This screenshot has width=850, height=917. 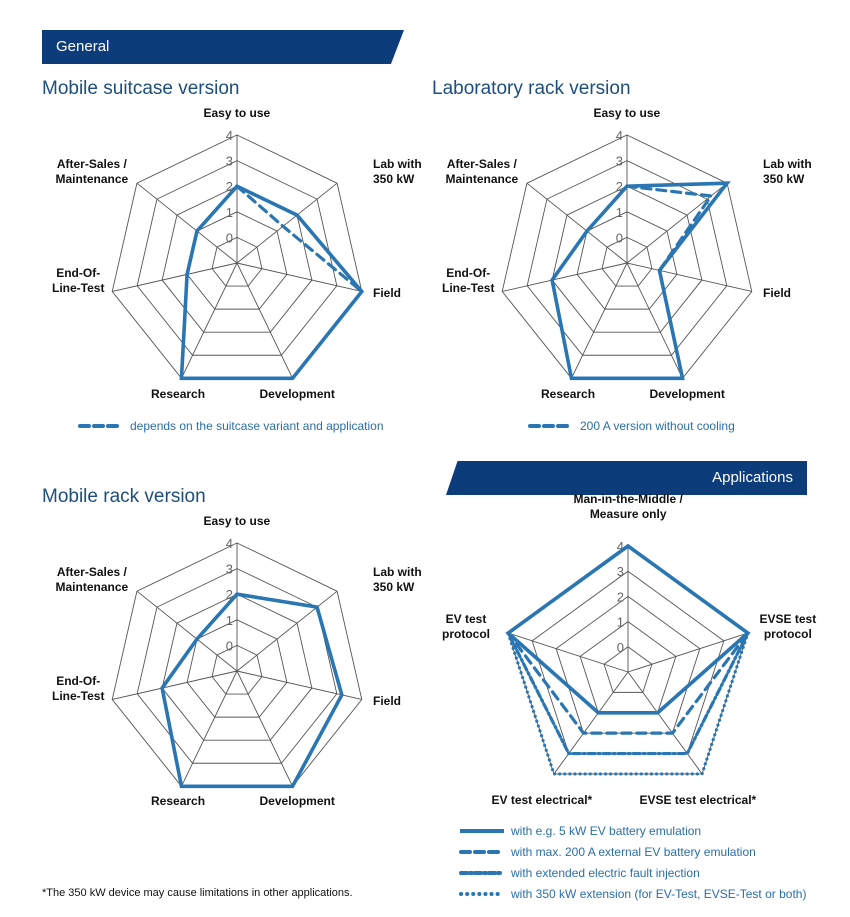 I want to click on legend-solid-line-icon, so click(x=482, y=831).